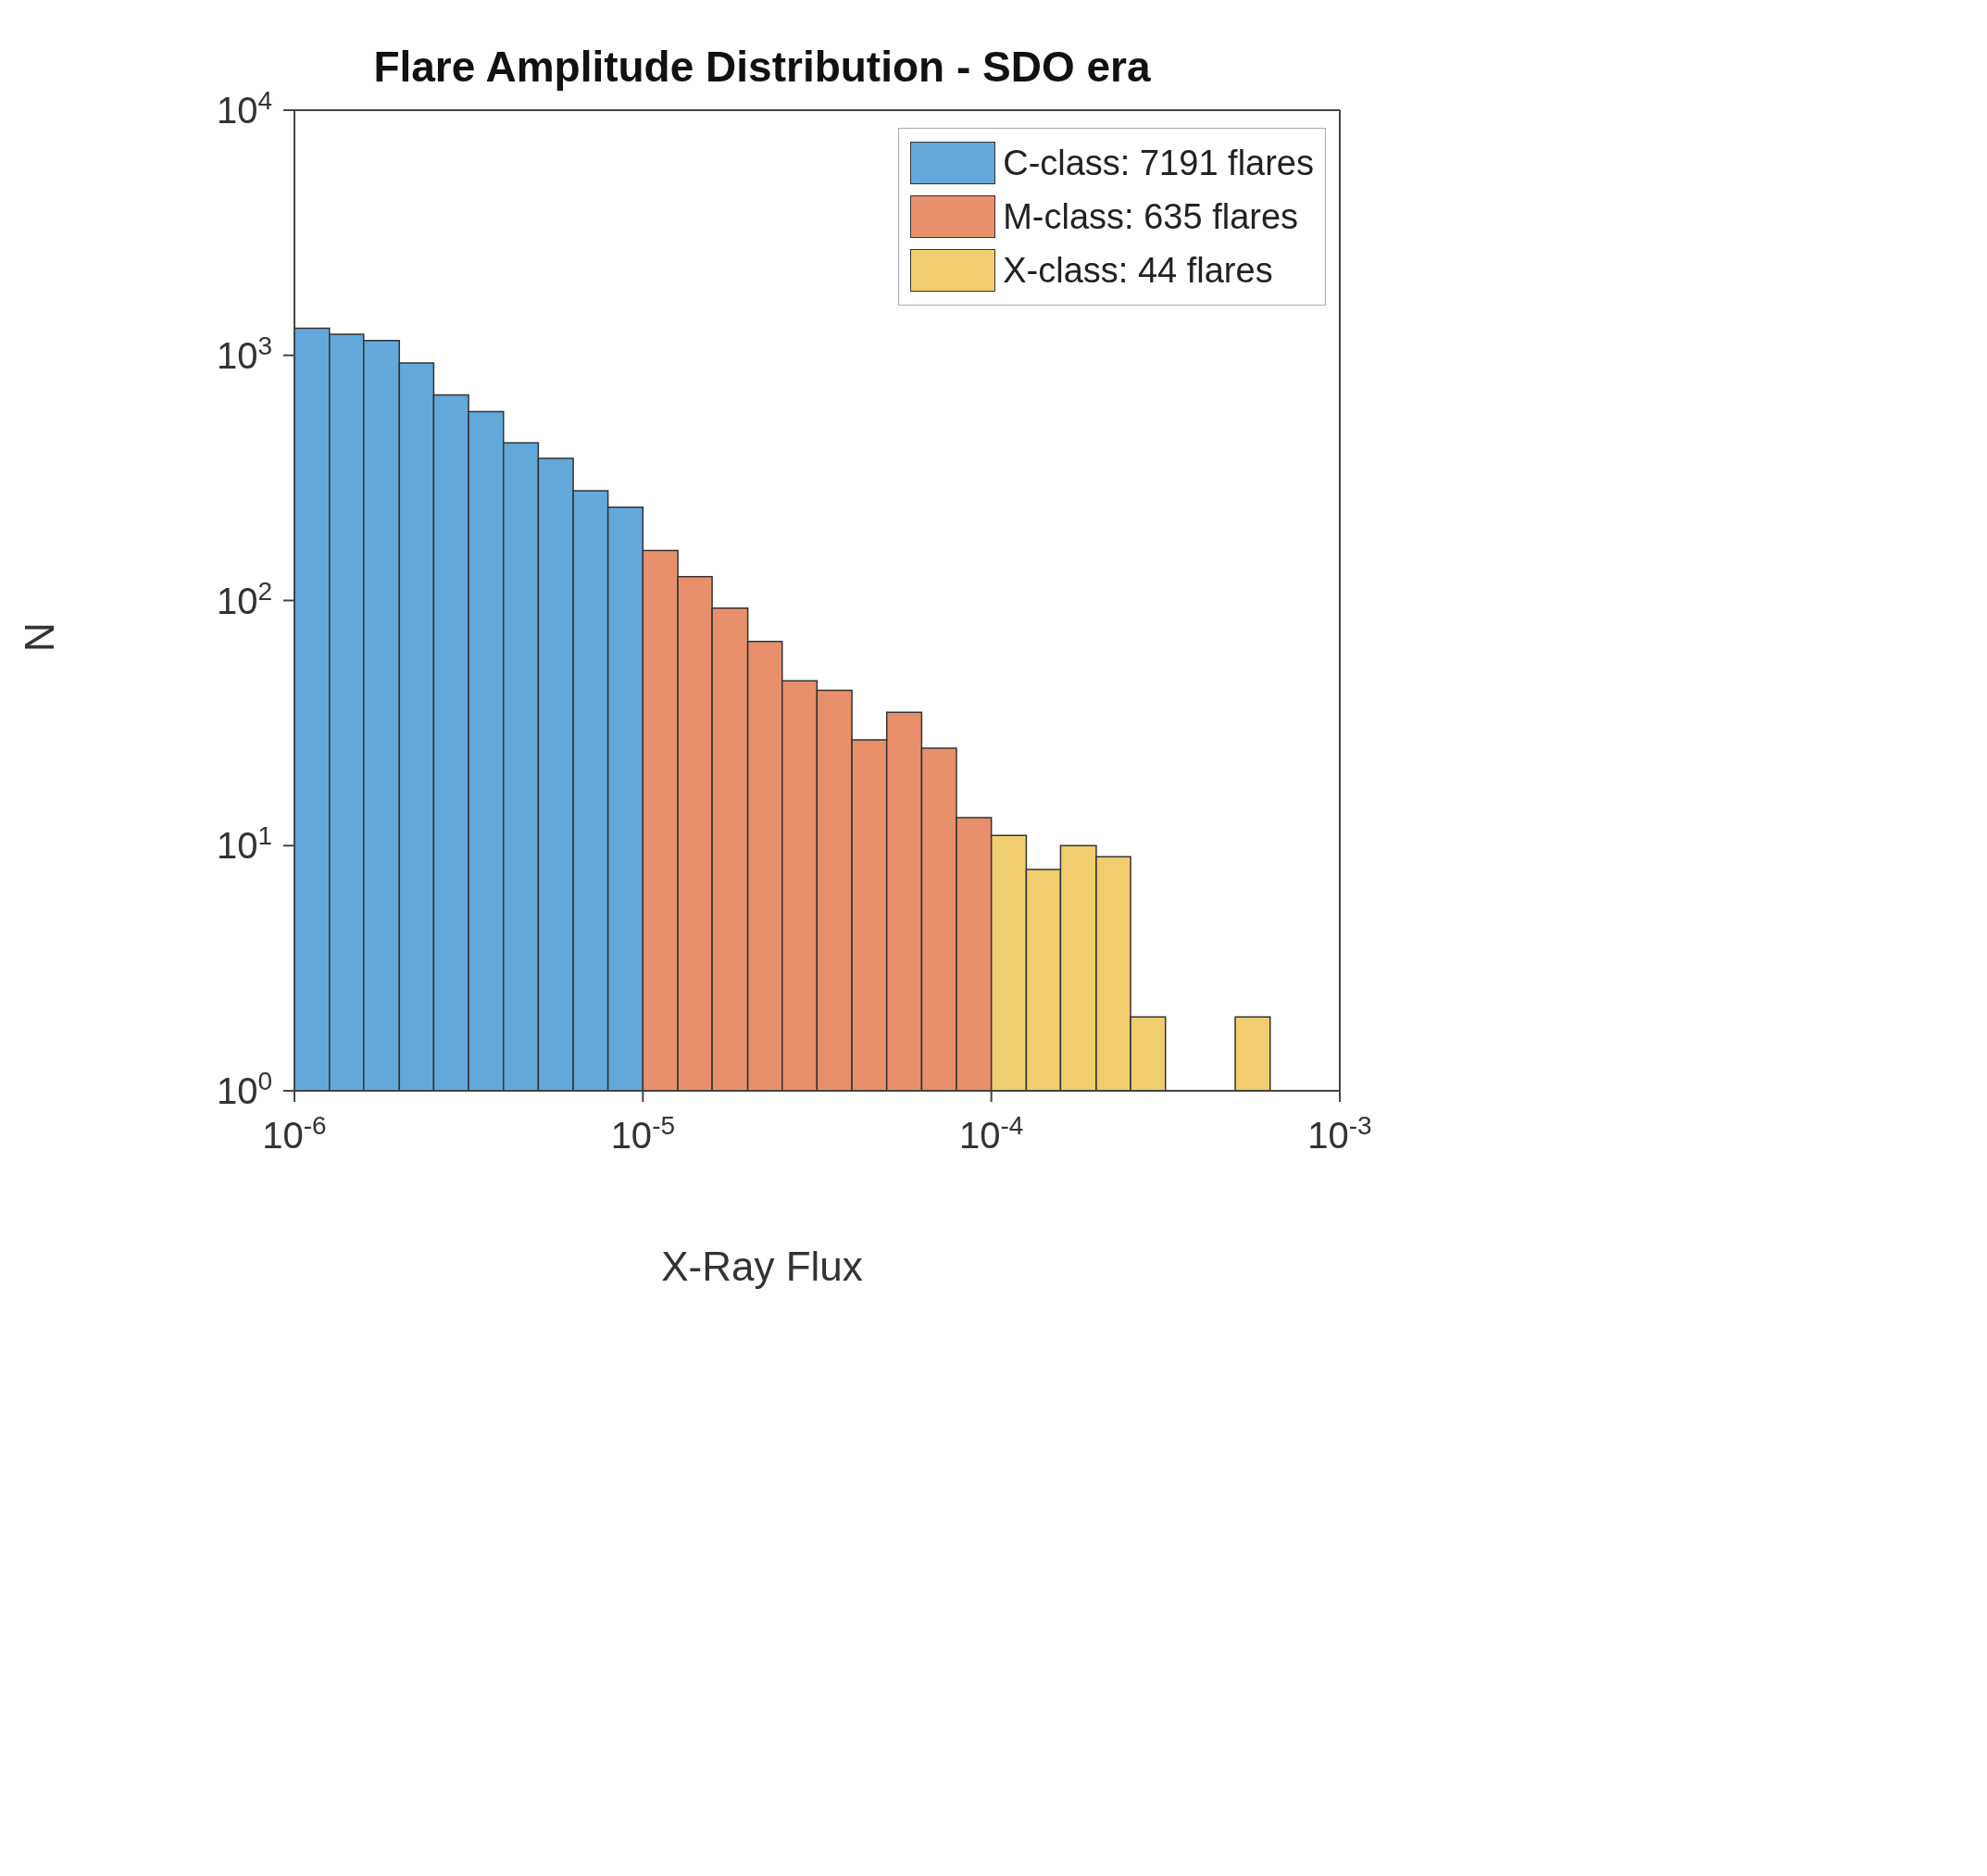 The width and height of the screenshot is (1987, 1876). What do you see at coordinates (244, 353) in the screenshot?
I see `y-tick-label: 10$^{3}$` at bounding box center [244, 353].